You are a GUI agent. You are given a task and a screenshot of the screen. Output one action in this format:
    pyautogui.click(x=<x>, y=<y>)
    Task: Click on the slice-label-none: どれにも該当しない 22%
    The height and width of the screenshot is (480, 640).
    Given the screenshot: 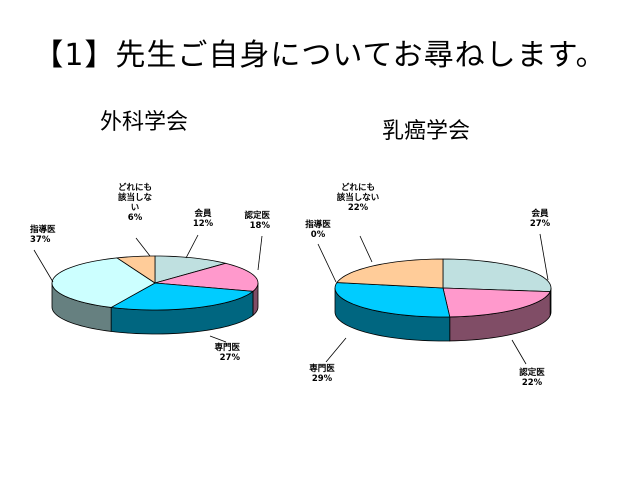 What is the action you would take?
    pyautogui.click(x=358, y=197)
    